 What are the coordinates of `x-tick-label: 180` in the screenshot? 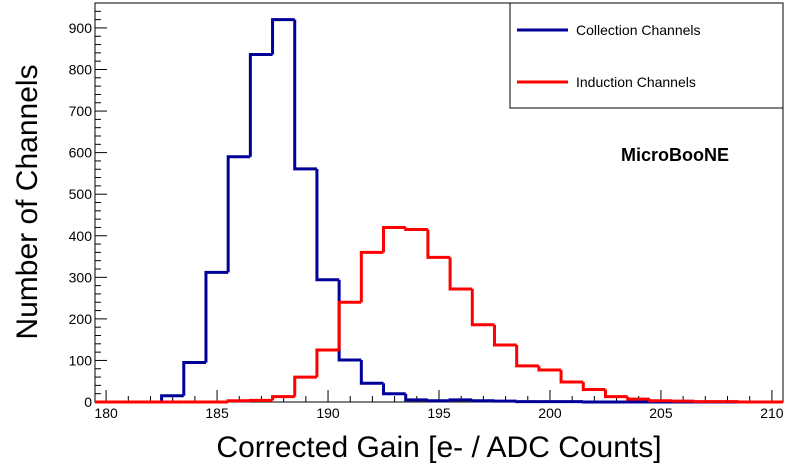 It's located at (106, 413).